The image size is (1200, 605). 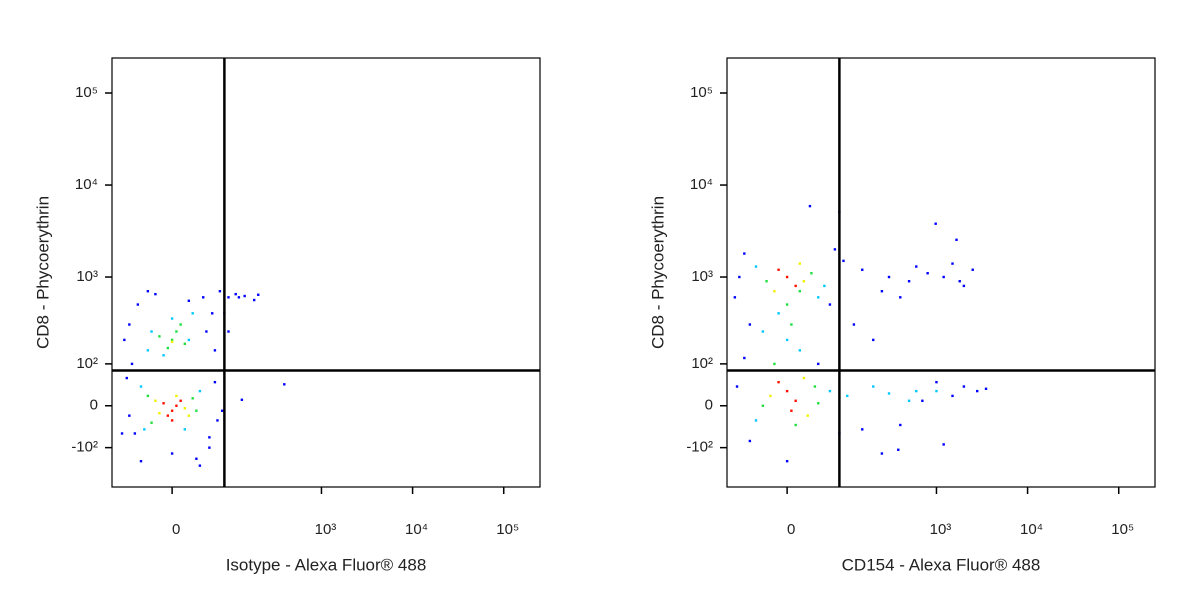 I want to click on x-tick-label: 10⁵, so click(x=1122, y=529).